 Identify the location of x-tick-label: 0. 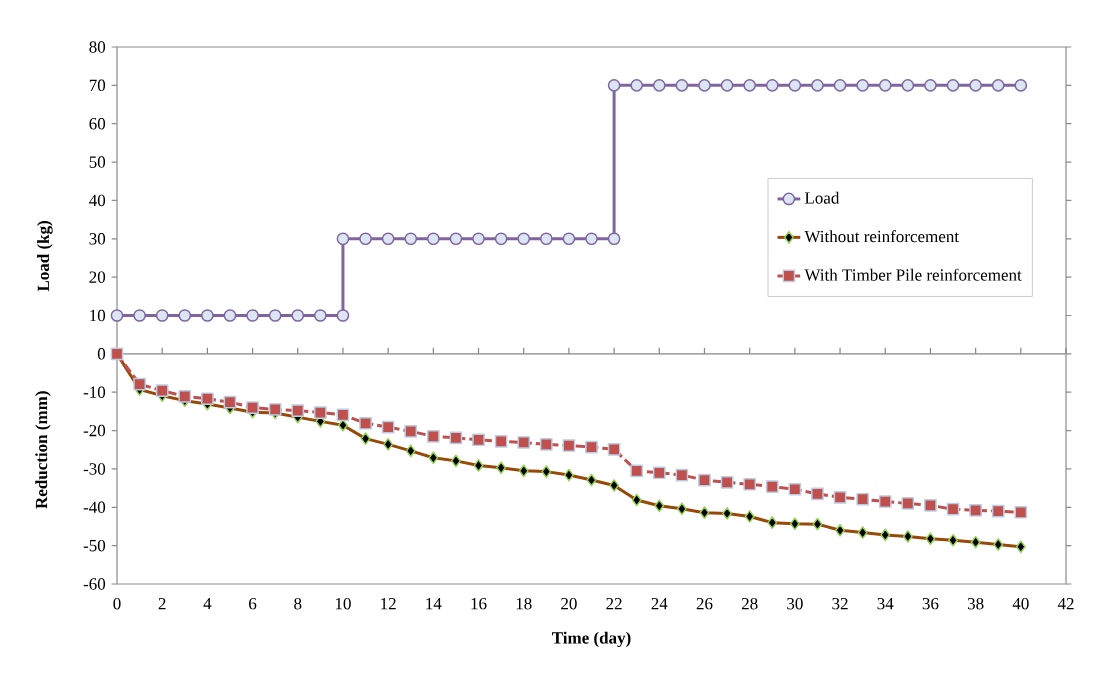
(117, 603).